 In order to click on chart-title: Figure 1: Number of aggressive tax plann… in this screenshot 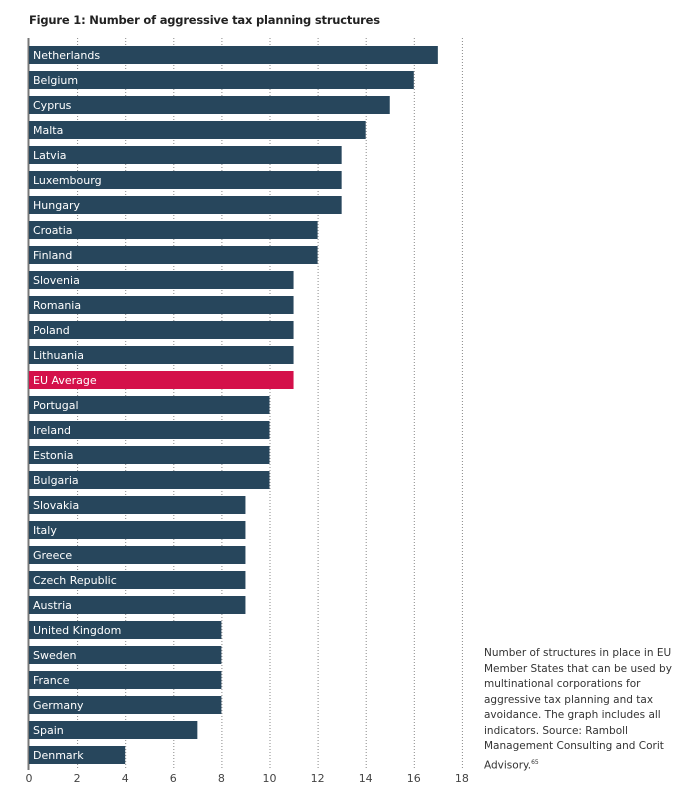, I will do `click(204, 20)`.